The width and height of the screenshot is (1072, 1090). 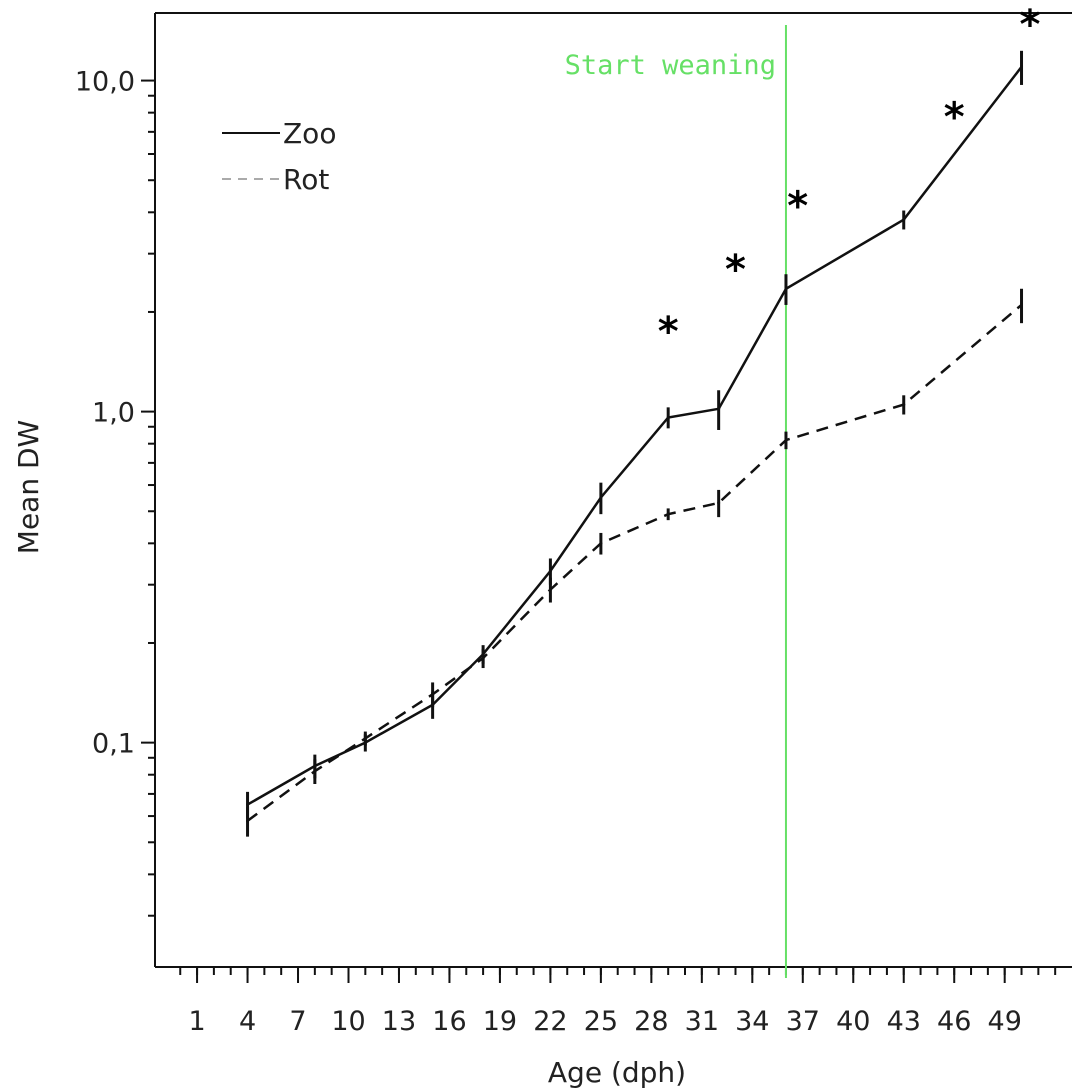 I want to click on x-tick-label: 10, so click(x=348, y=1021).